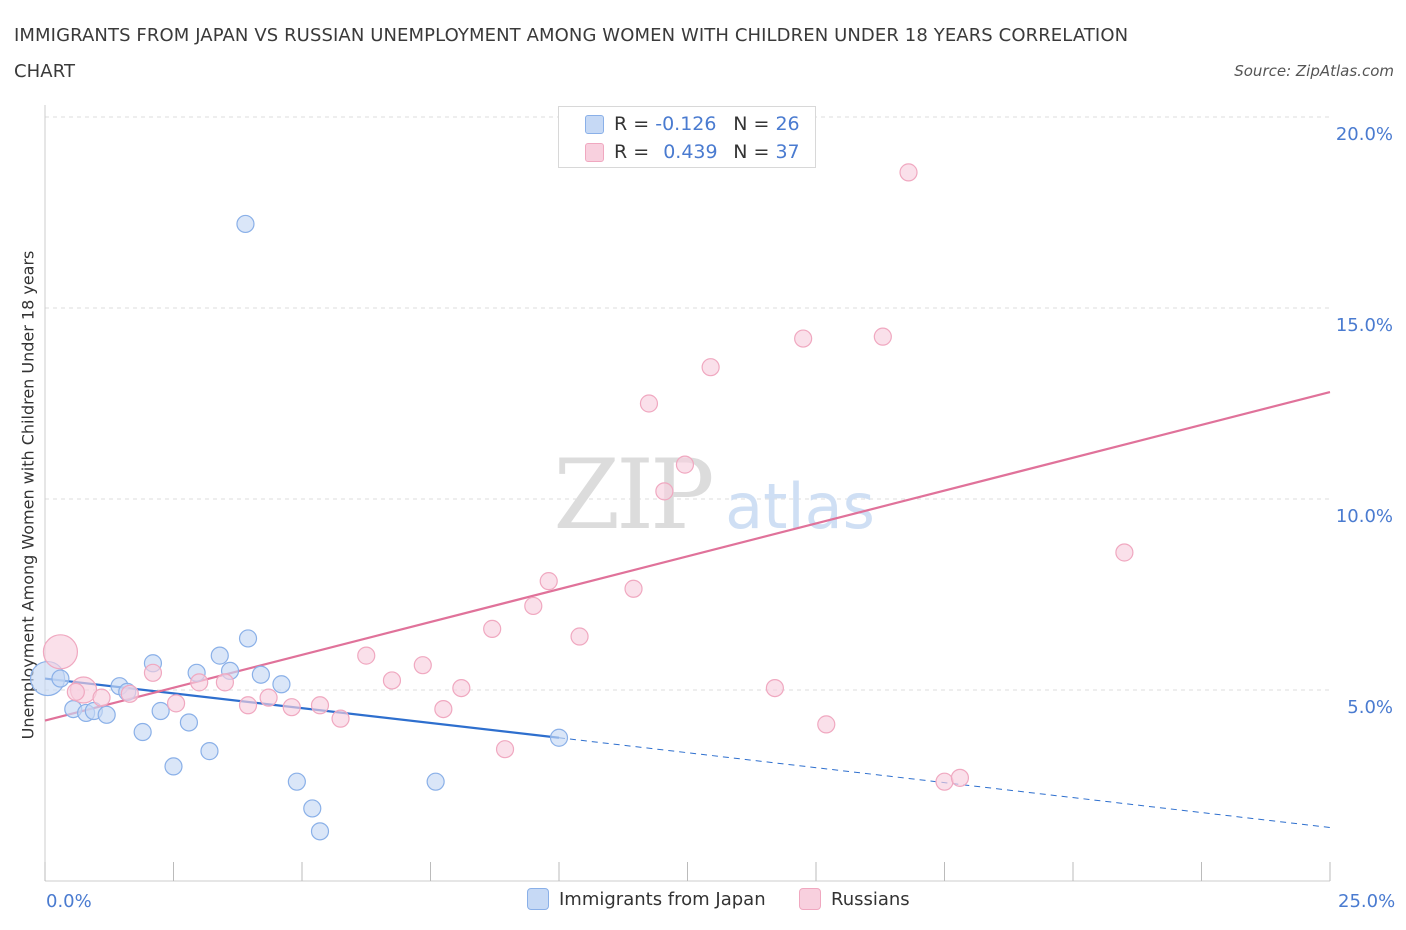  I want to click on n-value: 37, so click(787, 152).